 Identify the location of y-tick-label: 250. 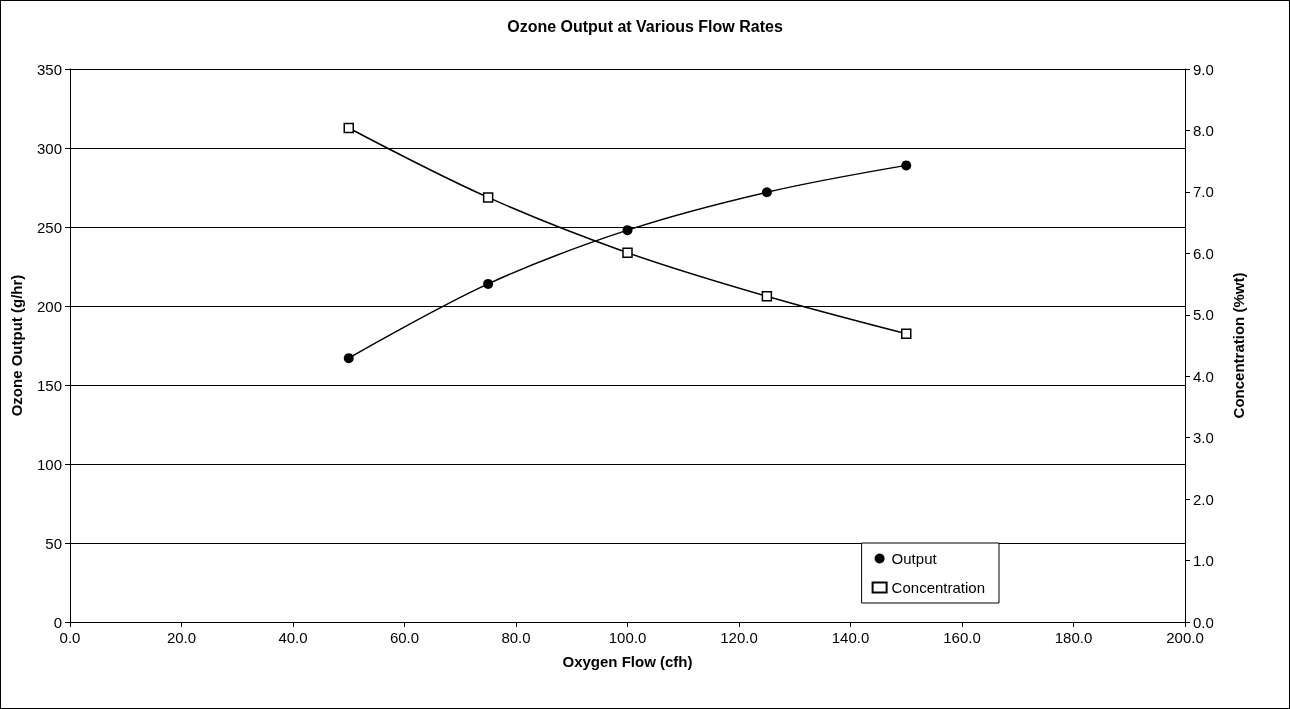
(49, 227).